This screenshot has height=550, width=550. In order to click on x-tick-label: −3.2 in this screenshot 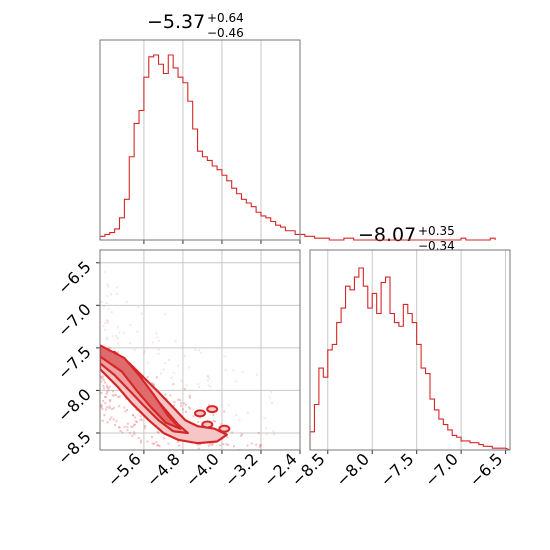, I will do `click(241, 469)`.